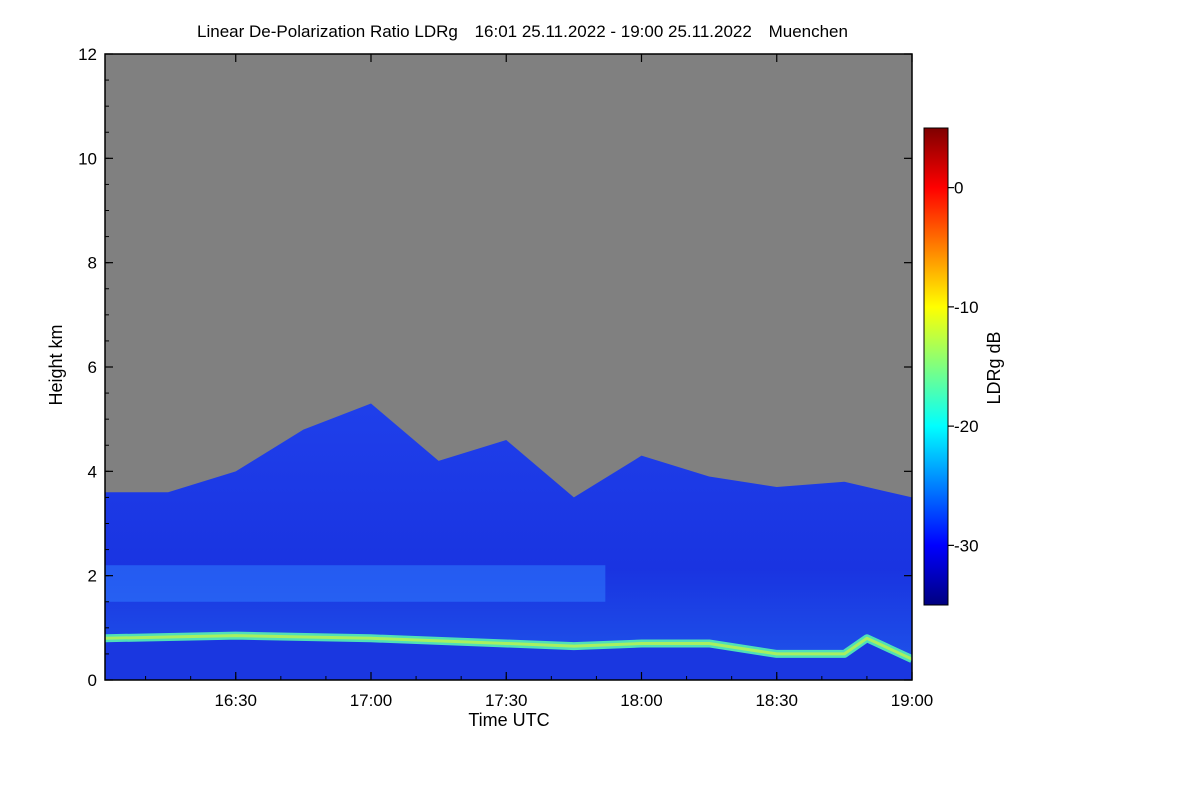 The width and height of the screenshot is (1200, 800). I want to click on colorbar-tick-label-2: -20, so click(966, 426).